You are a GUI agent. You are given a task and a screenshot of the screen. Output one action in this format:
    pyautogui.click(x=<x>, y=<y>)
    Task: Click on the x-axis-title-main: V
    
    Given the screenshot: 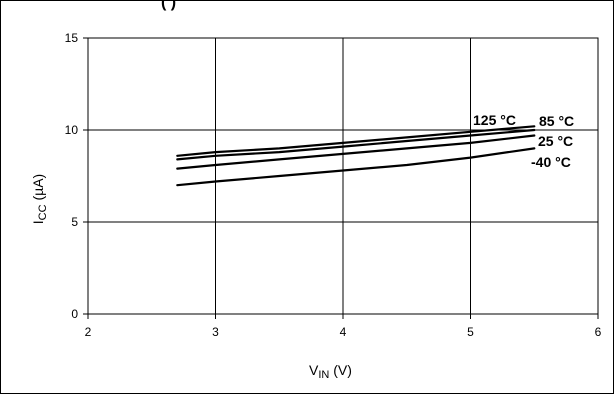 What is the action you would take?
    pyautogui.click(x=314, y=370)
    